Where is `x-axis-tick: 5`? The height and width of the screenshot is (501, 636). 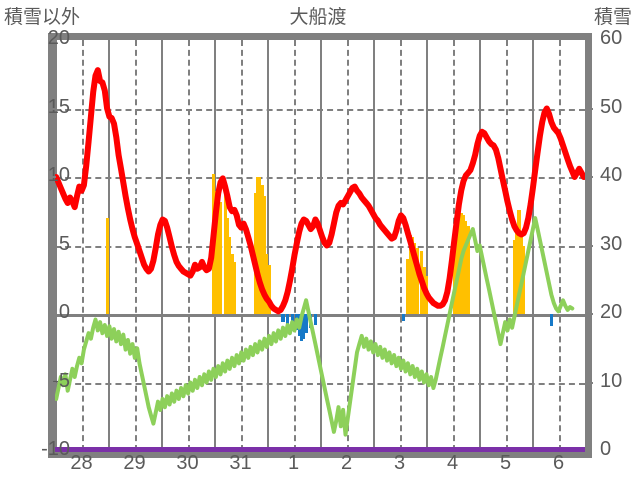 x-axis-tick: 5 is located at coordinates (505, 463).